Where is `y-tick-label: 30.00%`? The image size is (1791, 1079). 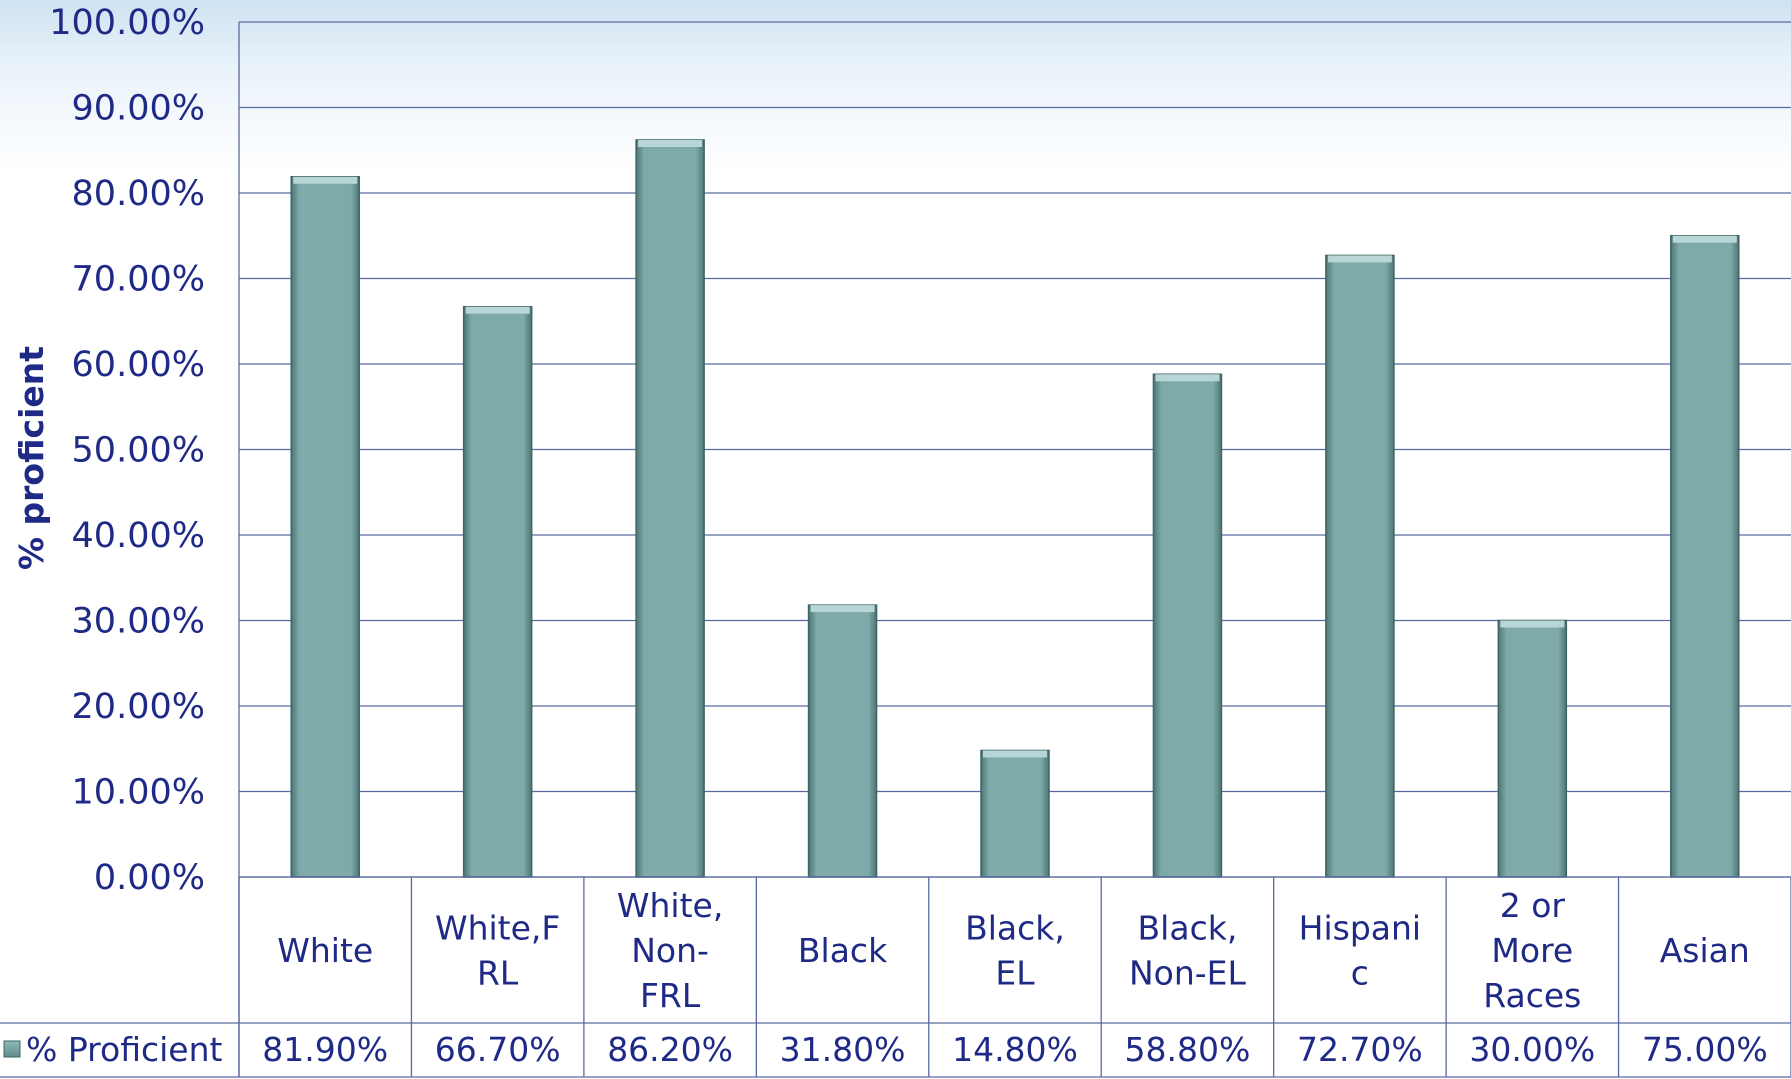
y-tick-label: 30.00% is located at coordinates (138, 622).